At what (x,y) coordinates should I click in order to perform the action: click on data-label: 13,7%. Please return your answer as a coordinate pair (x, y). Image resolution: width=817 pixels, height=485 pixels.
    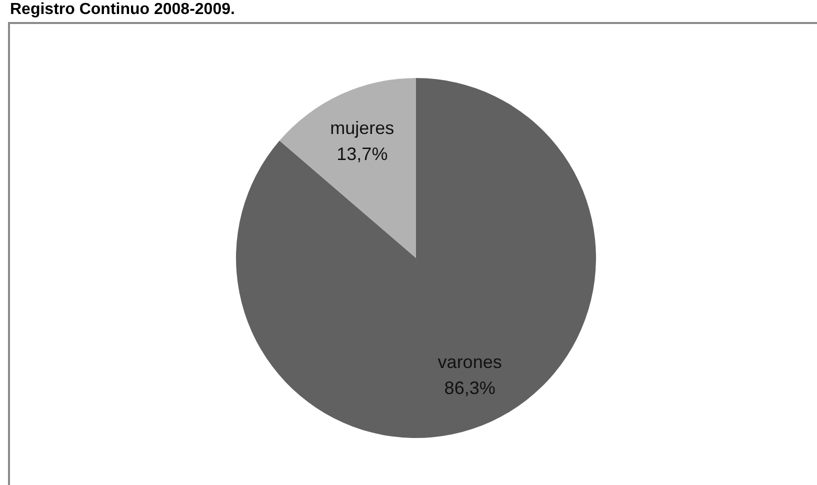
    Looking at the image, I should click on (362, 154).